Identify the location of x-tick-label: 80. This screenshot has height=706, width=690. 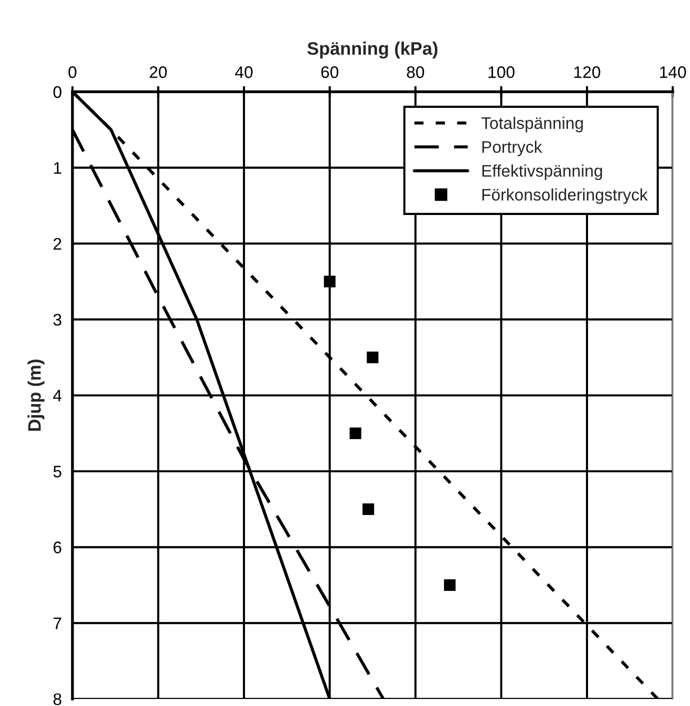
(415, 72).